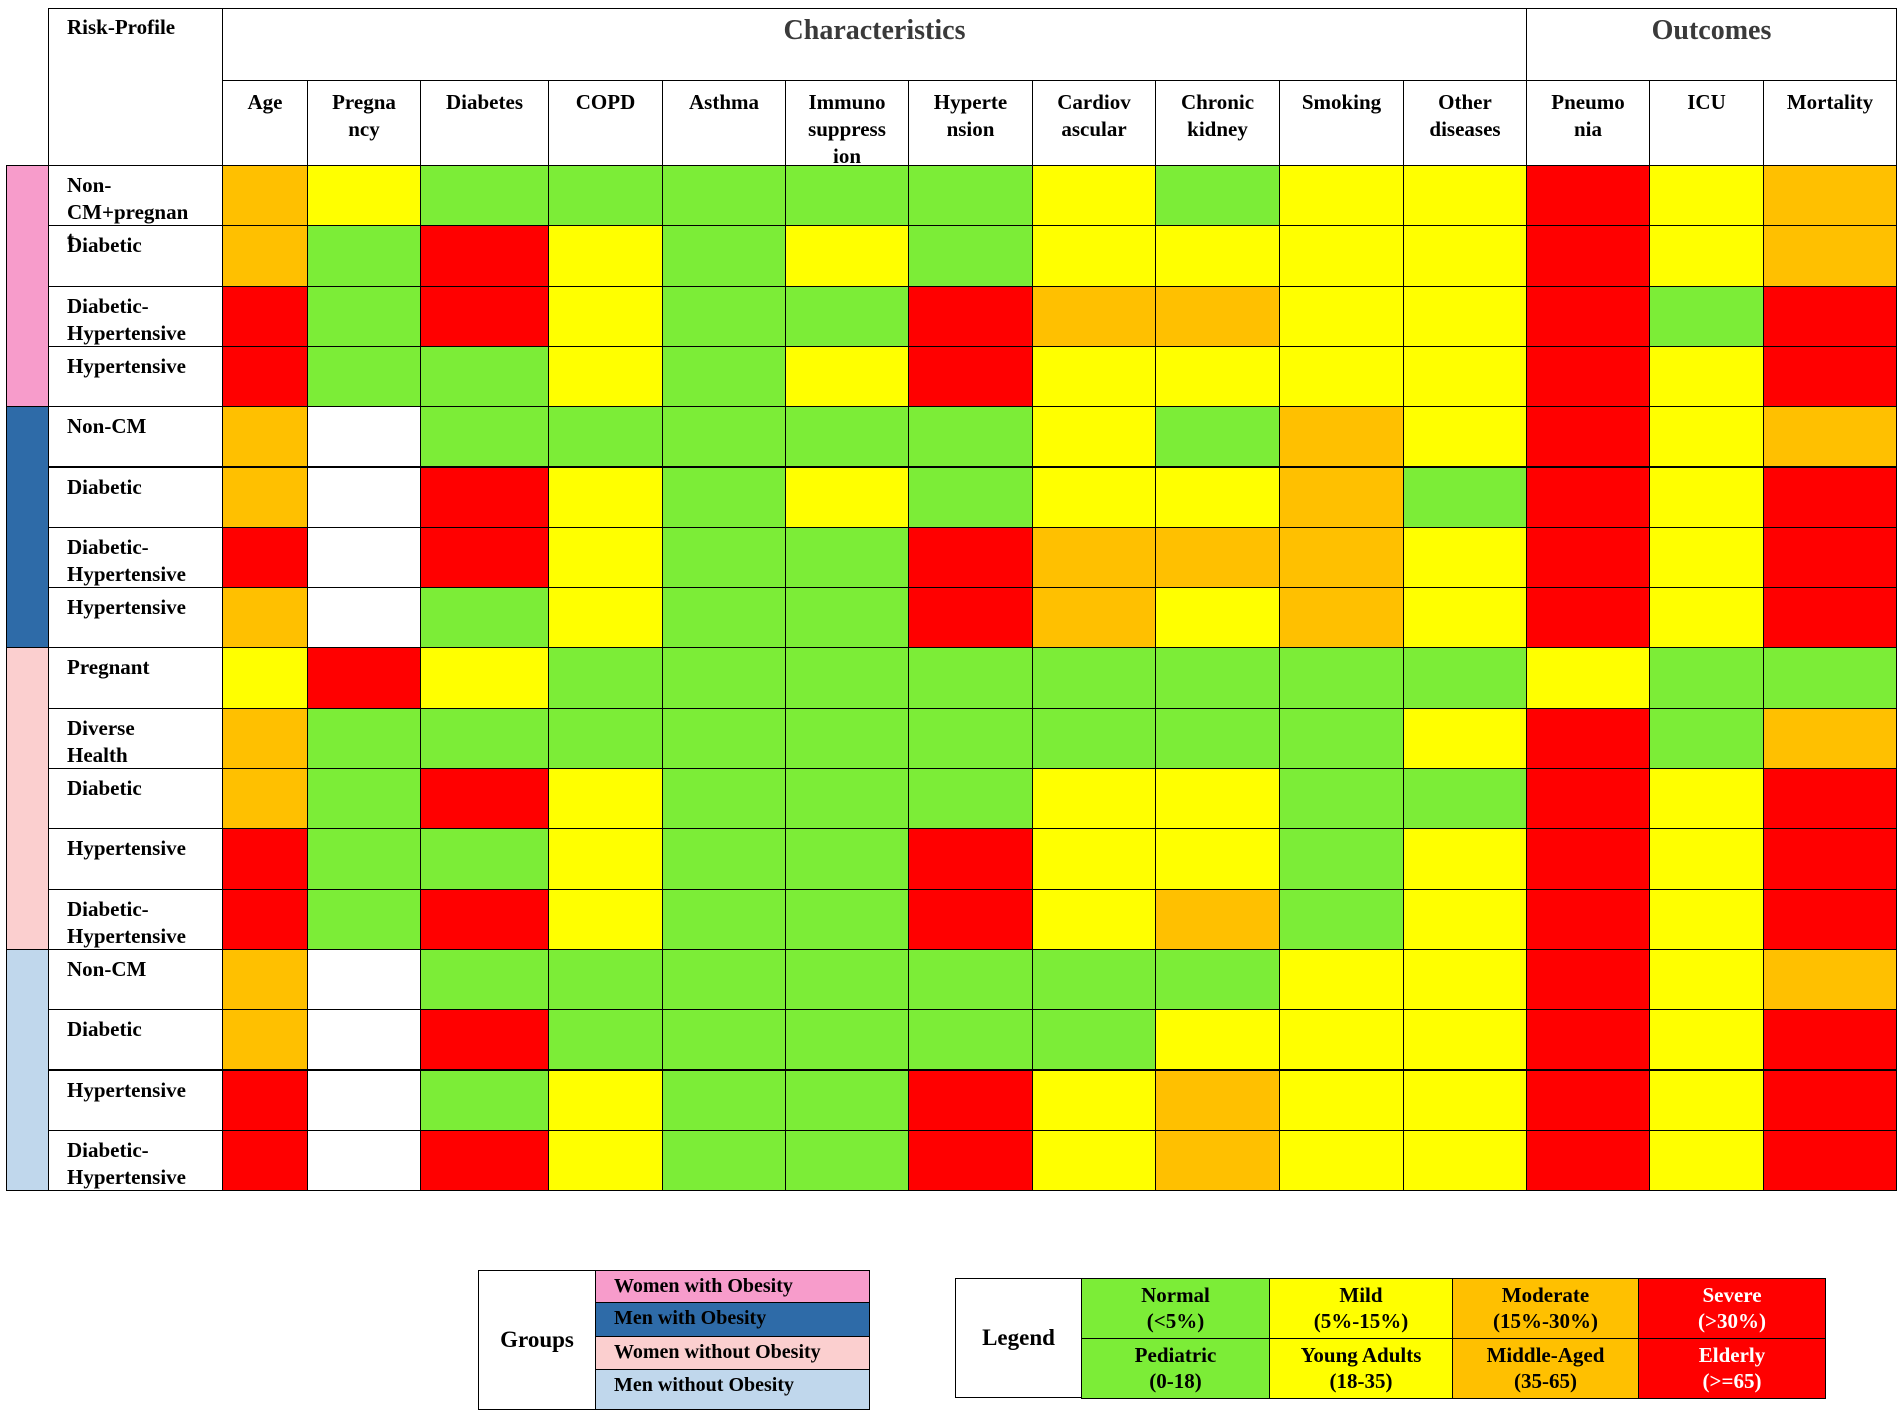 The width and height of the screenshot is (1902, 1415). Describe the element at coordinates (1217, 123) in the screenshot. I see `column-header-chronickidney: Chronic kidney` at that location.